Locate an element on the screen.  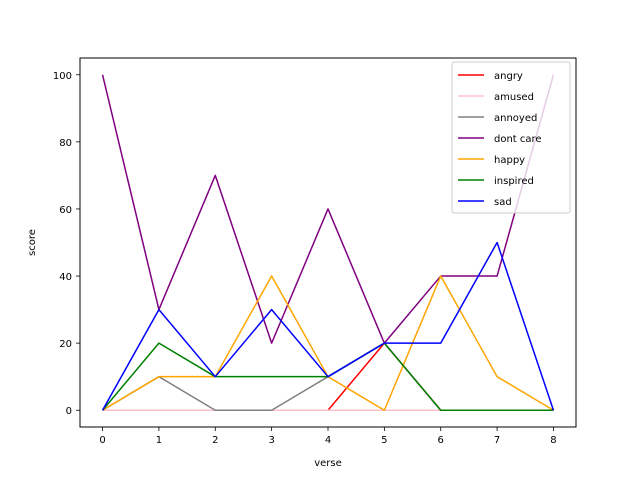
legend-label: happy is located at coordinates (509, 160).